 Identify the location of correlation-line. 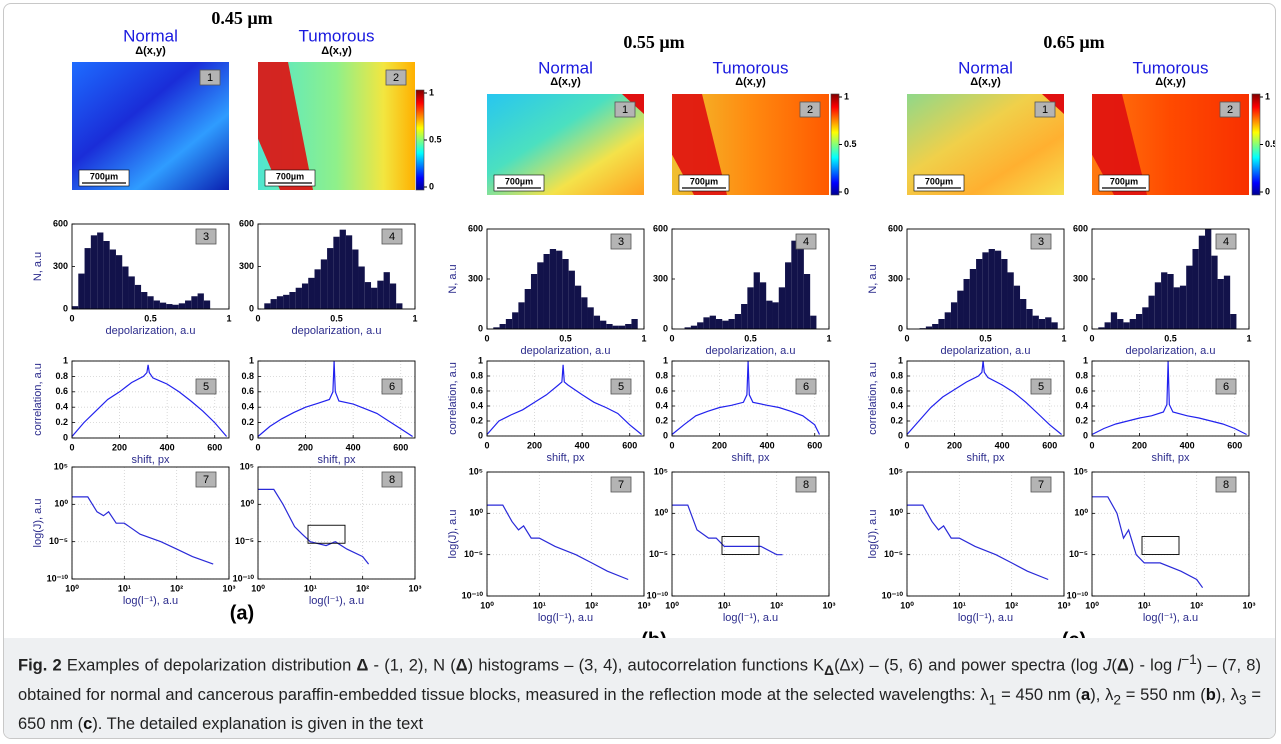
(149, 400).